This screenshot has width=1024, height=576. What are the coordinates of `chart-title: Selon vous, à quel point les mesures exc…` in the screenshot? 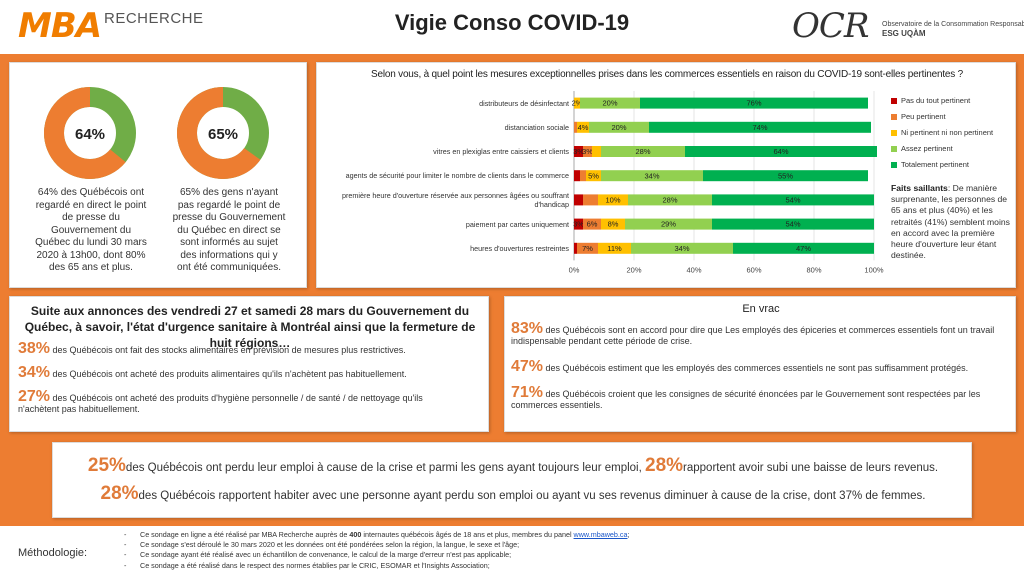 It's located at (666, 74).